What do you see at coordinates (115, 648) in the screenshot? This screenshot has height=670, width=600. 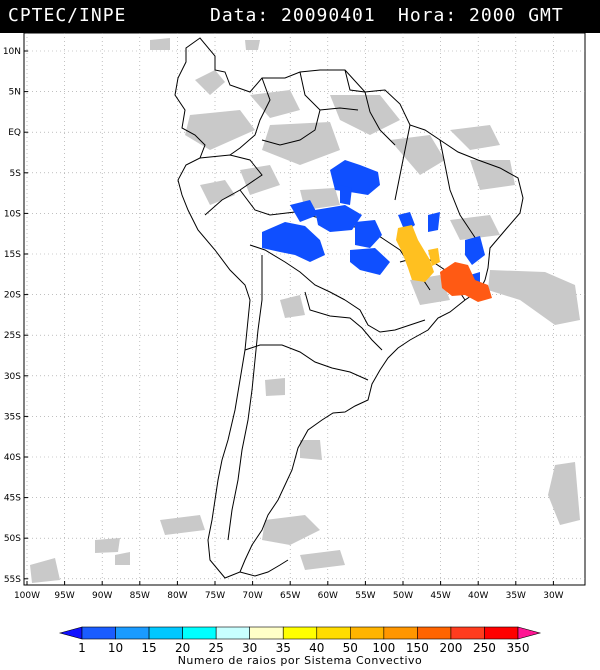 I see `legend-value-label: 10` at bounding box center [115, 648].